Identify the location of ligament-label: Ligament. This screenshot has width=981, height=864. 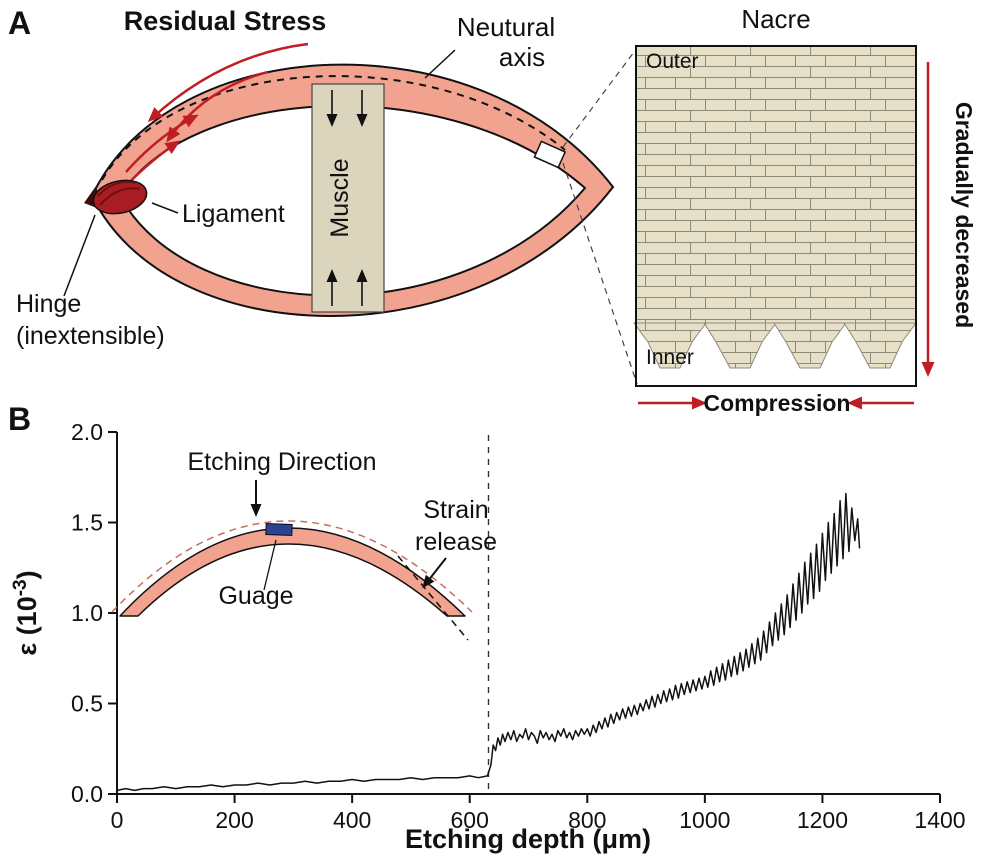
(233, 214).